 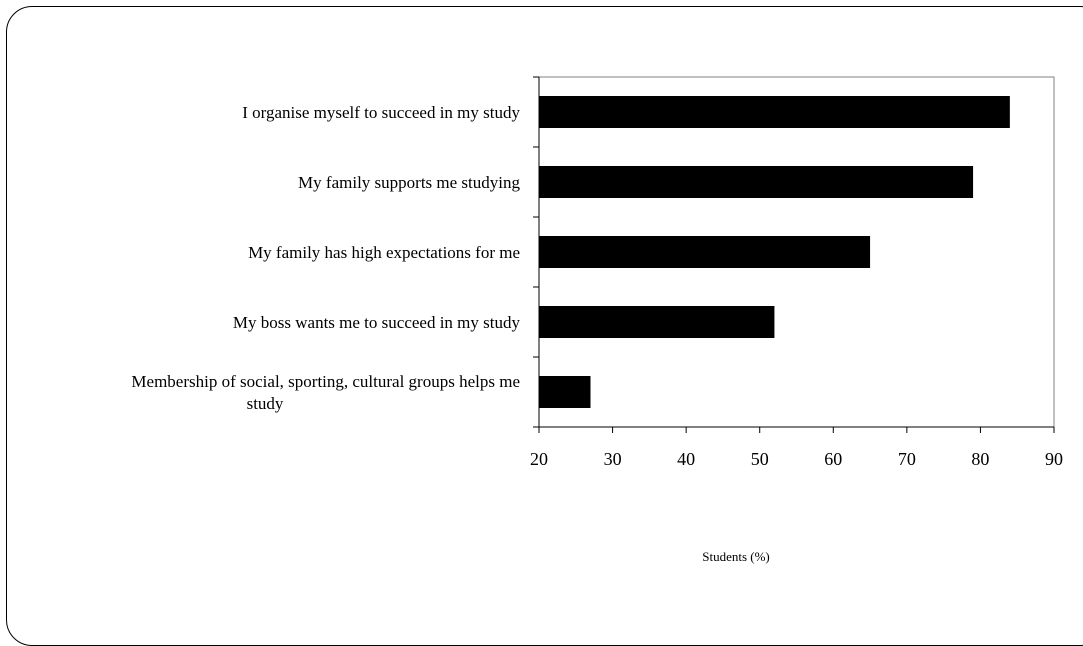 What do you see at coordinates (907, 459) in the screenshot?
I see `x-tick-label-70: 70` at bounding box center [907, 459].